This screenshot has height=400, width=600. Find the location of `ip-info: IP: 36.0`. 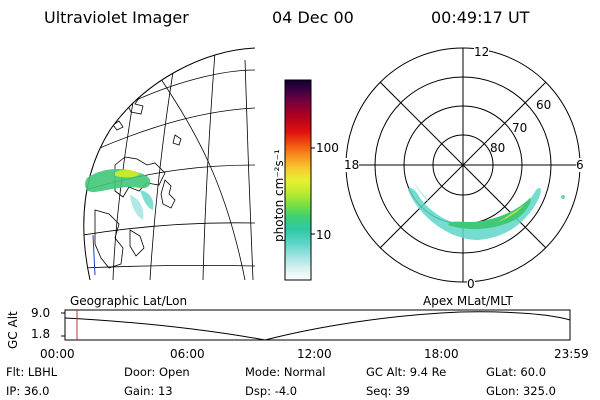

ip-info: IP: 36.0 is located at coordinates (27, 391).